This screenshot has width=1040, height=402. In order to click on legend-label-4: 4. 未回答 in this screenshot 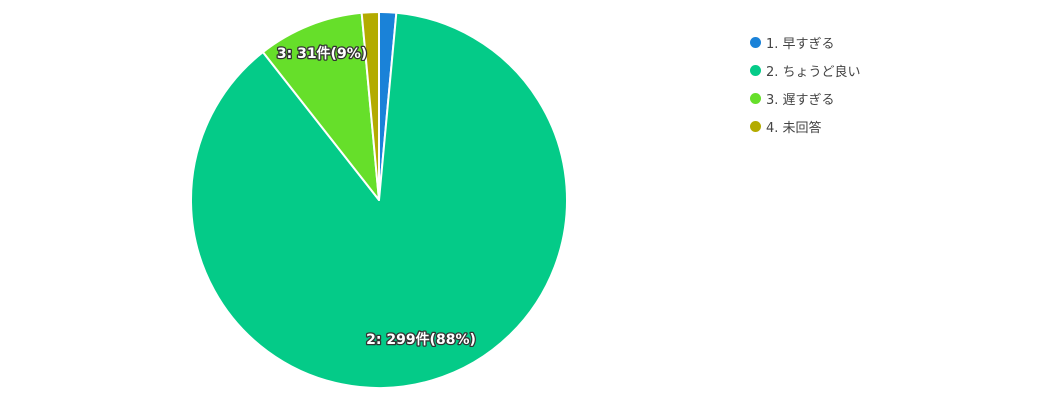, I will do `click(794, 128)`.